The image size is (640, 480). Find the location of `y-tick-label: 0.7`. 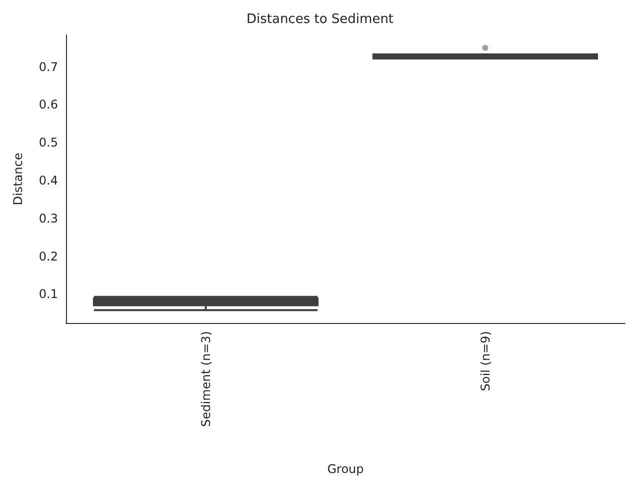

y-tick-label: 0.7 is located at coordinates (48, 67).